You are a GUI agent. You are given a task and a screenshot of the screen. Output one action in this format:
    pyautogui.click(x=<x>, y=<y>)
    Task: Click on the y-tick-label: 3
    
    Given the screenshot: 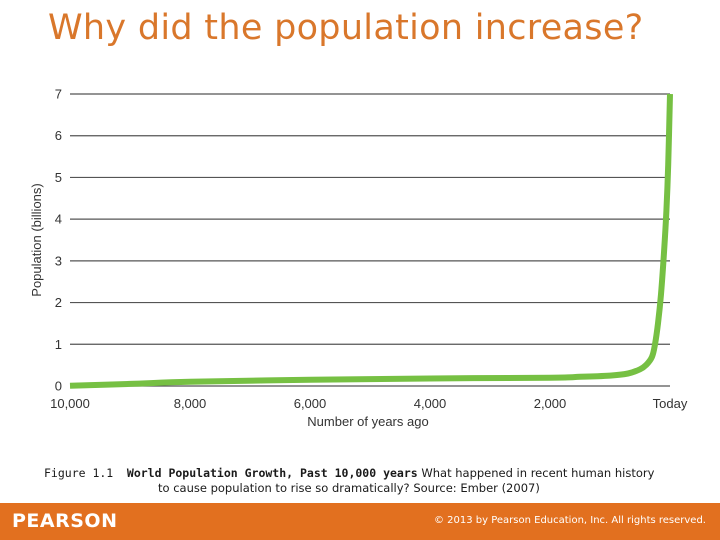 What is the action you would take?
    pyautogui.click(x=58, y=260)
    